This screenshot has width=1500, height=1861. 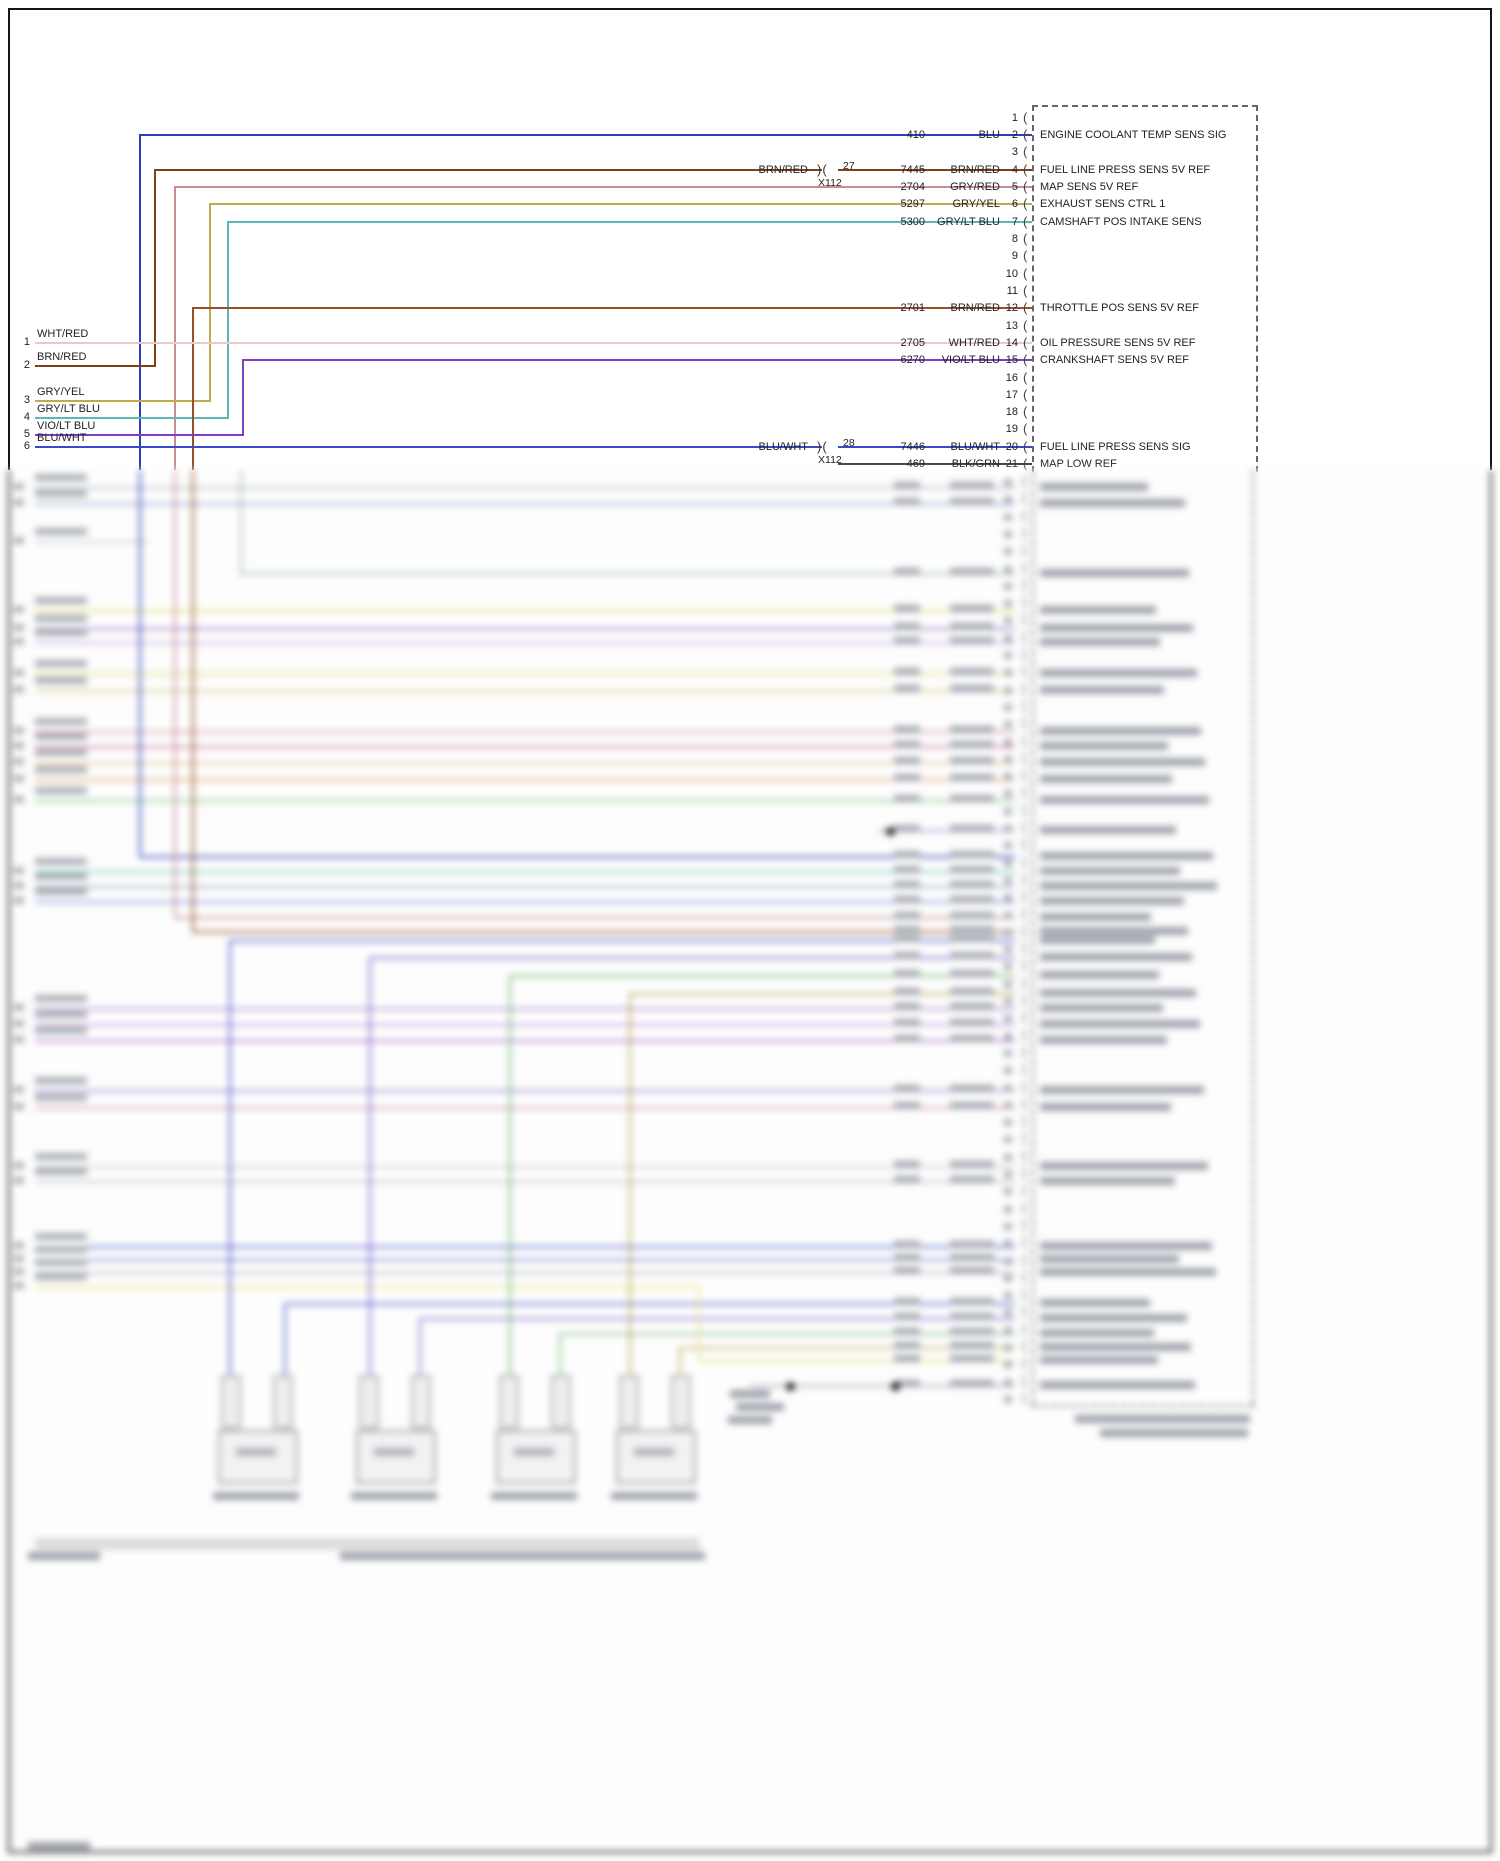 I want to click on wire-color-code: BLU/WHT, so click(x=975, y=447).